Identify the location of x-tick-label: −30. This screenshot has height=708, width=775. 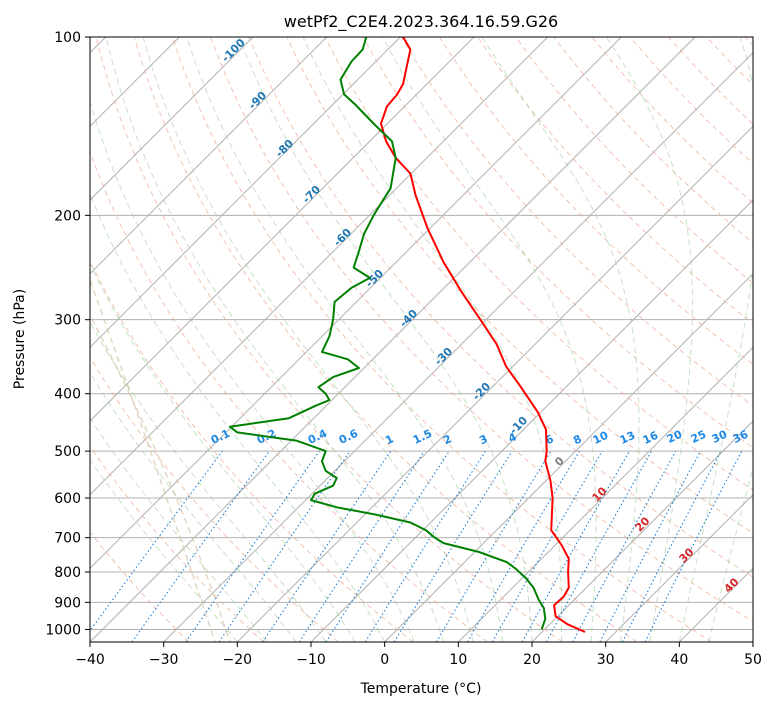
(164, 660).